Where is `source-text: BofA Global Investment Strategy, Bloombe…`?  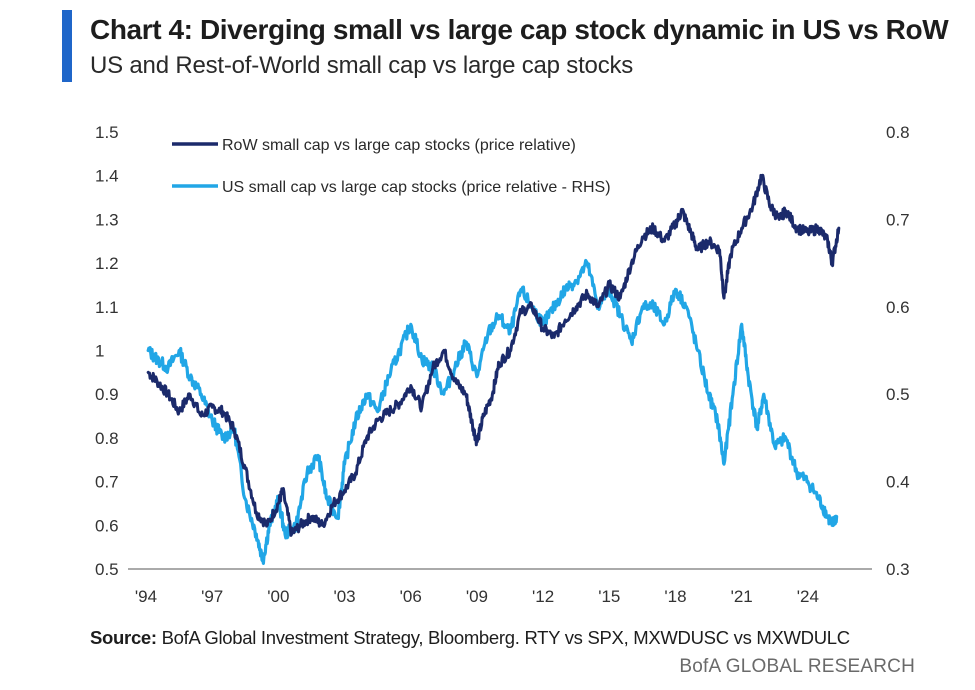 source-text: BofA Global Investment Strategy, Bloombe… is located at coordinates (503, 637).